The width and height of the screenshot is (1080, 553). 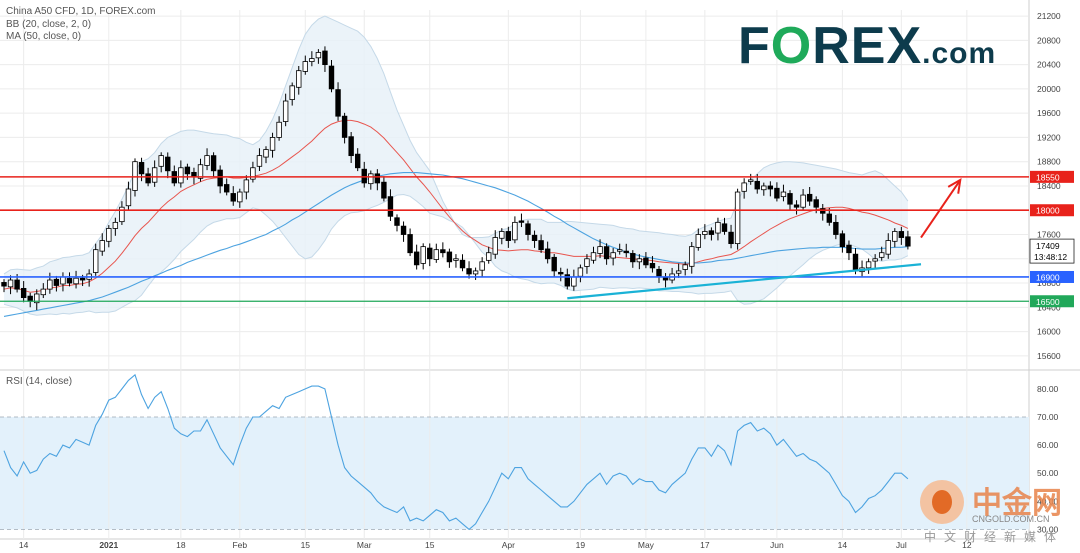 I want to click on ma-legend: MA (50, close, 0), so click(x=44, y=36).